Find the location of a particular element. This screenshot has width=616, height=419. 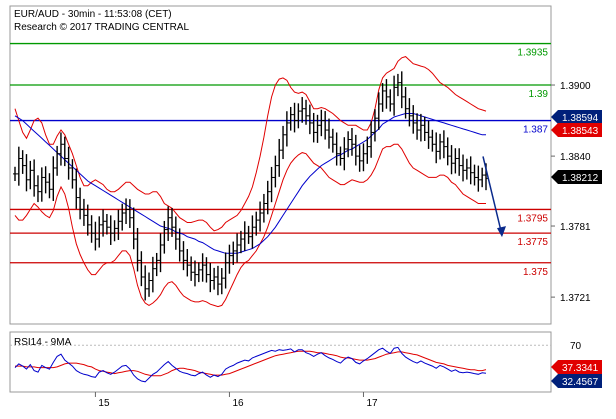

time-axis-label: 16 is located at coordinates (238, 403).